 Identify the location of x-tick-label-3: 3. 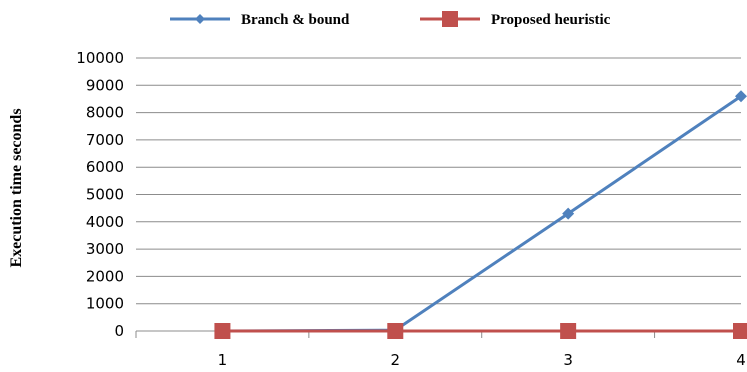
(568, 360).